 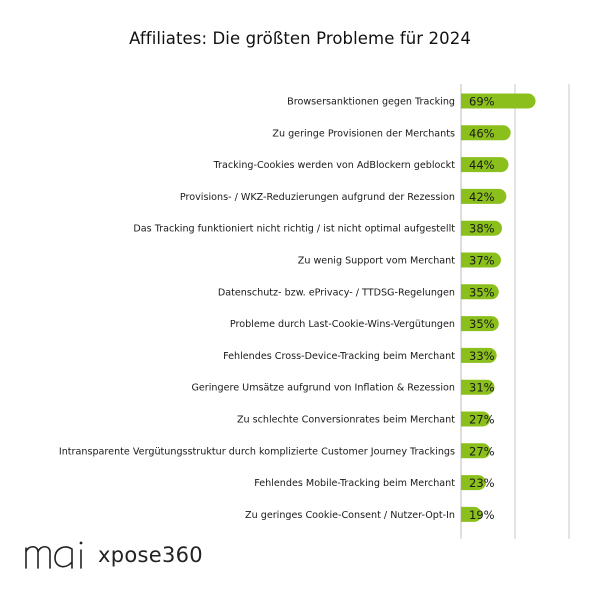 I want to click on category-label: Fehlendes Mobile-Tracking beim Merchant, so click(x=354, y=483).